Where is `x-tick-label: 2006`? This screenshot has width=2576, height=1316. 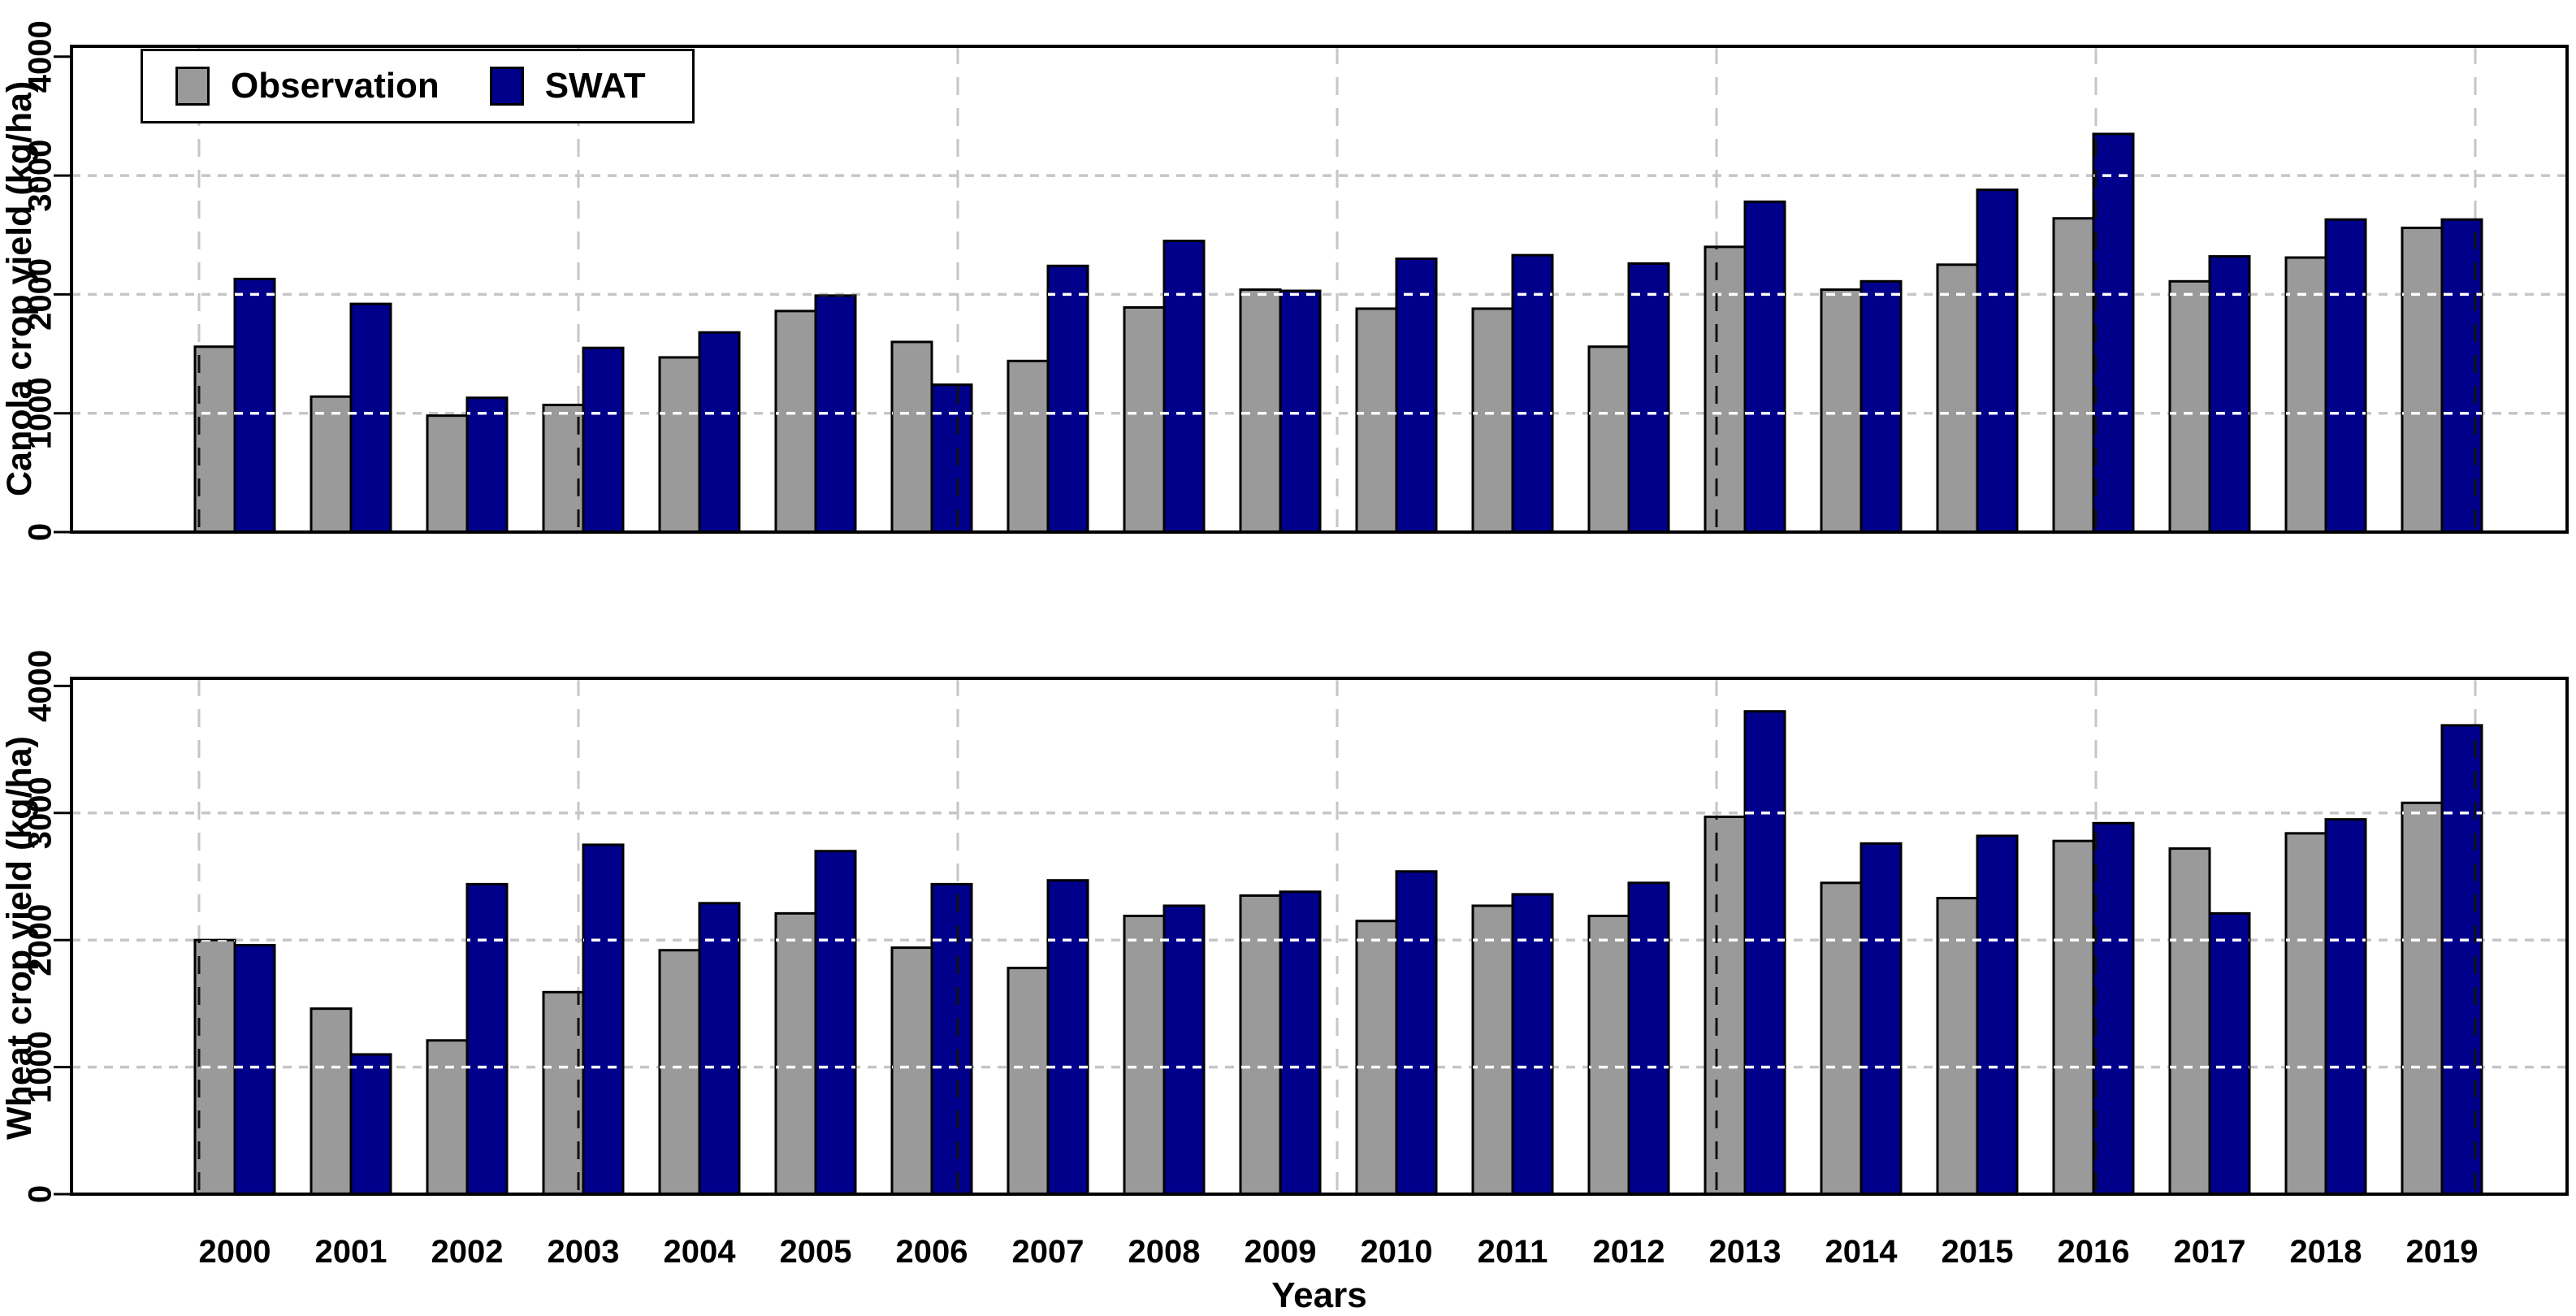 x-tick-label: 2006 is located at coordinates (932, 1252).